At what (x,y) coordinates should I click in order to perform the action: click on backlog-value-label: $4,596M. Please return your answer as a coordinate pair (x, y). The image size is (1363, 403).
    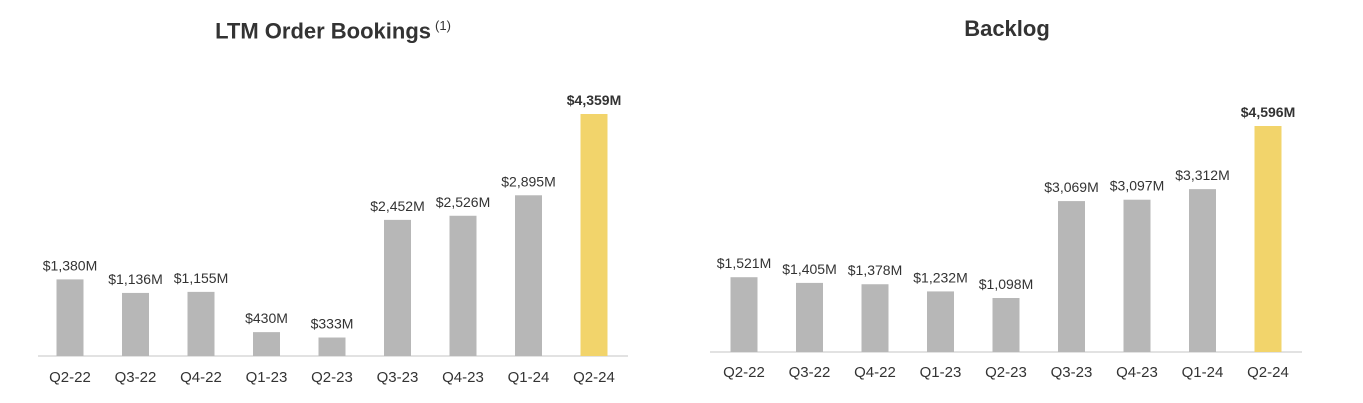
    Looking at the image, I should click on (1268, 112).